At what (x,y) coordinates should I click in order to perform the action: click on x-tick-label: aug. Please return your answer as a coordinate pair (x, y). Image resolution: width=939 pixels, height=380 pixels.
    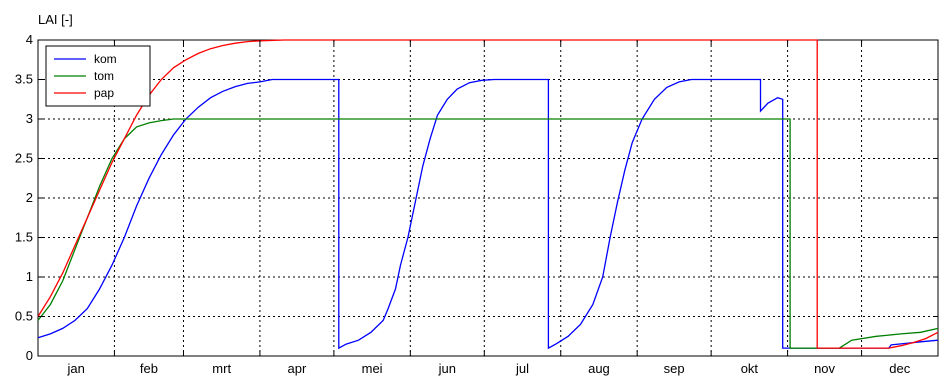
    Looking at the image, I should click on (599, 368).